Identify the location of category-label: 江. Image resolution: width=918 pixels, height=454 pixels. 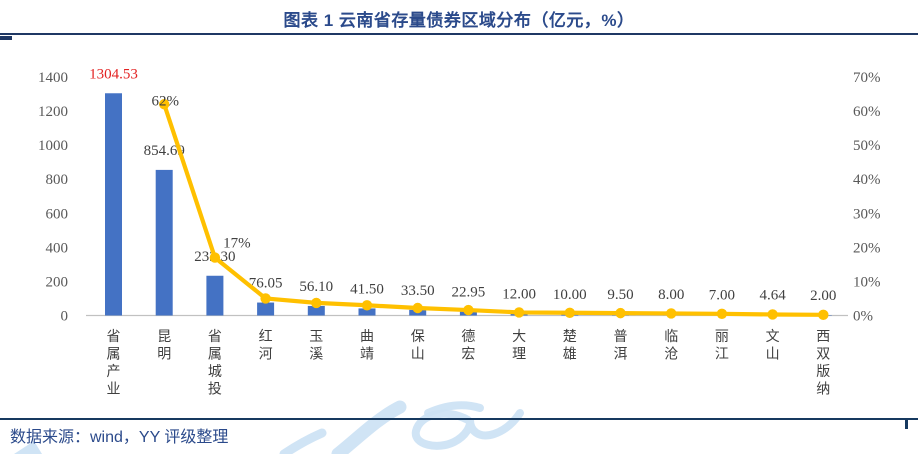
(722, 355).